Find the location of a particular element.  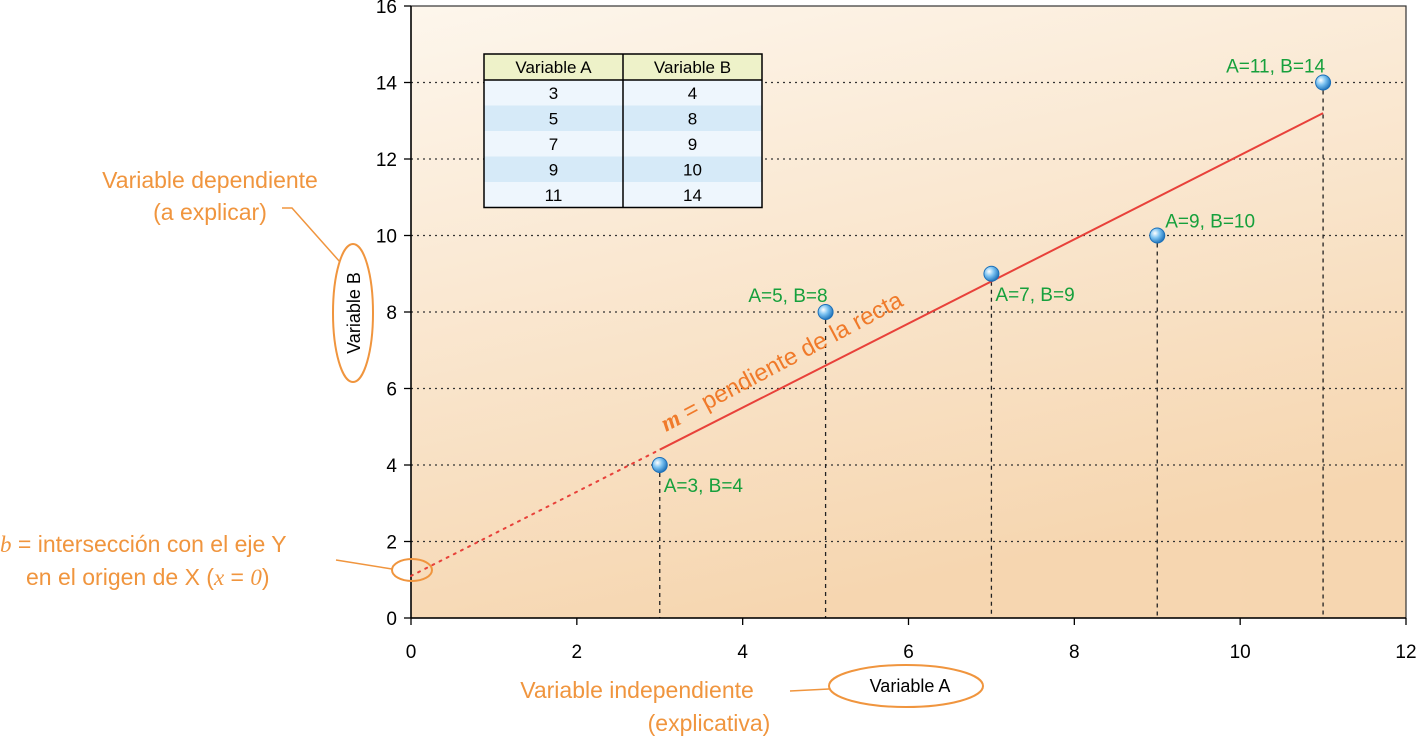

table-cell: 8 is located at coordinates (692, 119).